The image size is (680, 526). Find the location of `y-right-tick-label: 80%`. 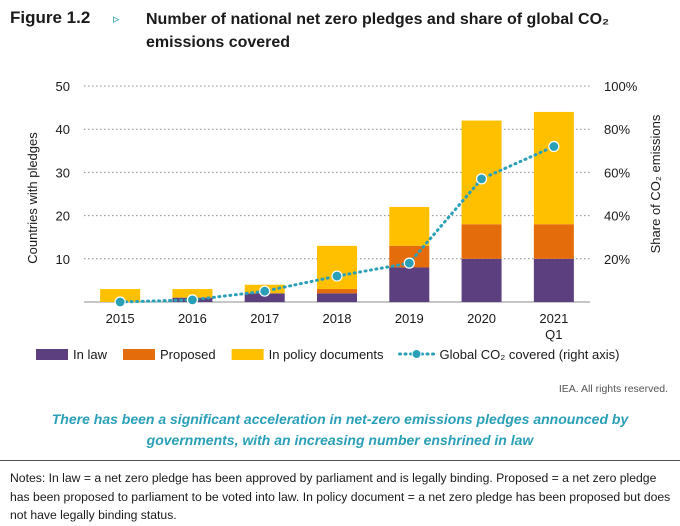

y-right-tick-label: 80% is located at coordinates (617, 129).